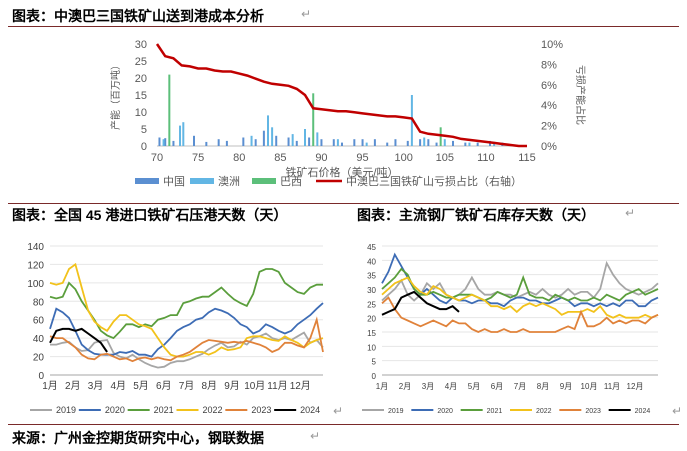 This screenshot has height=451, width=687. What do you see at coordinates (549, 127) in the screenshot?
I see `y2-tick-label: 2%` at bounding box center [549, 127].